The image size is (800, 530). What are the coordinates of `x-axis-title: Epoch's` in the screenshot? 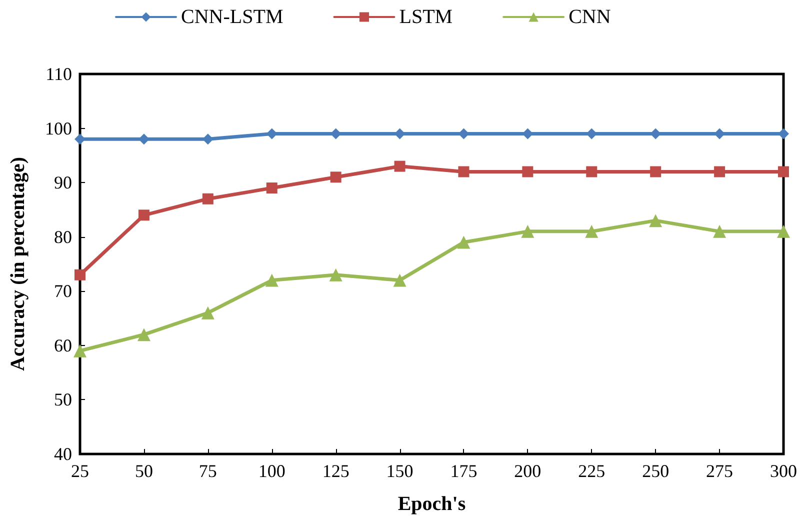 It's located at (432, 504).